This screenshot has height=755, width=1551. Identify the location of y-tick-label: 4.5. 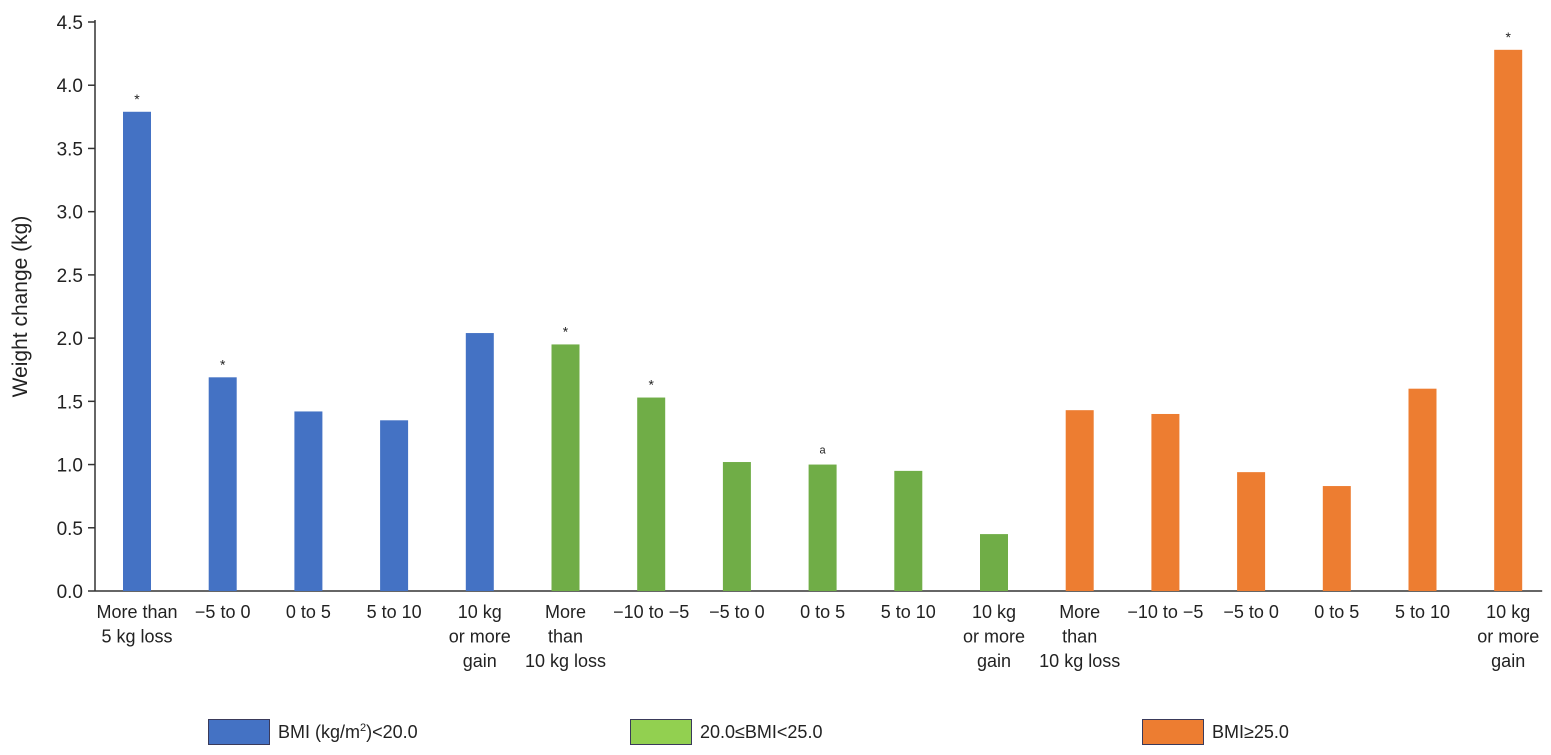
(70, 23).